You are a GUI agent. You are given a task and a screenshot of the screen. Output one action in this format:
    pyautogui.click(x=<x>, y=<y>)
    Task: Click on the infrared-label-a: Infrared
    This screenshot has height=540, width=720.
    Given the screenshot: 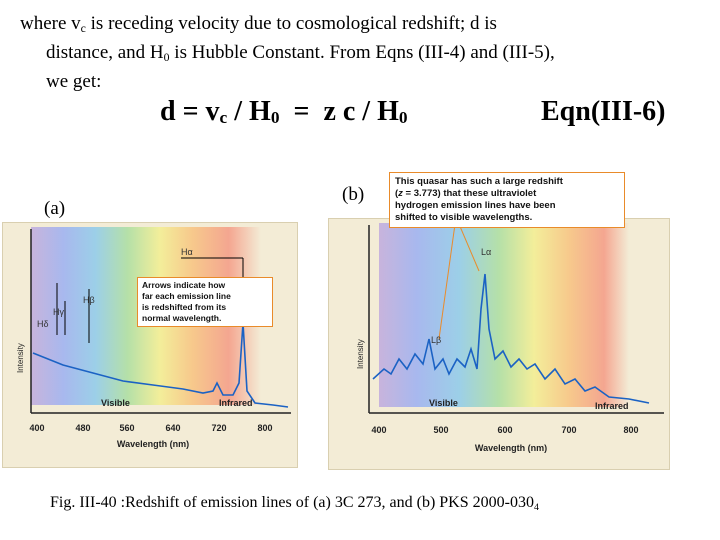 What is the action you would take?
    pyautogui.click(x=236, y=403)
    